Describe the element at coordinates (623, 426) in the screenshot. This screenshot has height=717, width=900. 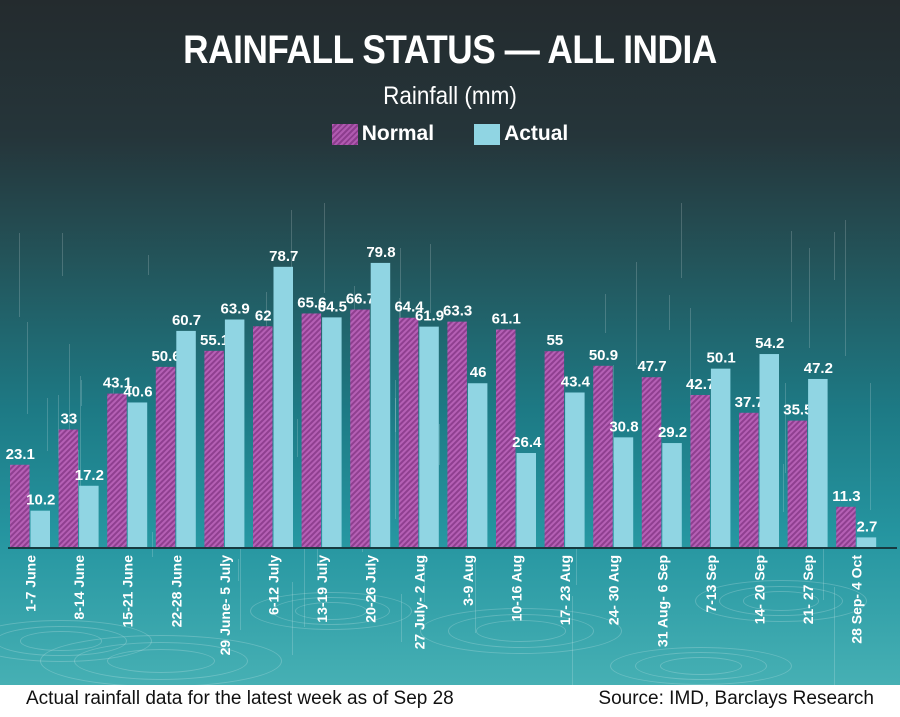
I see `data-label-actual: 30.8` at that location.